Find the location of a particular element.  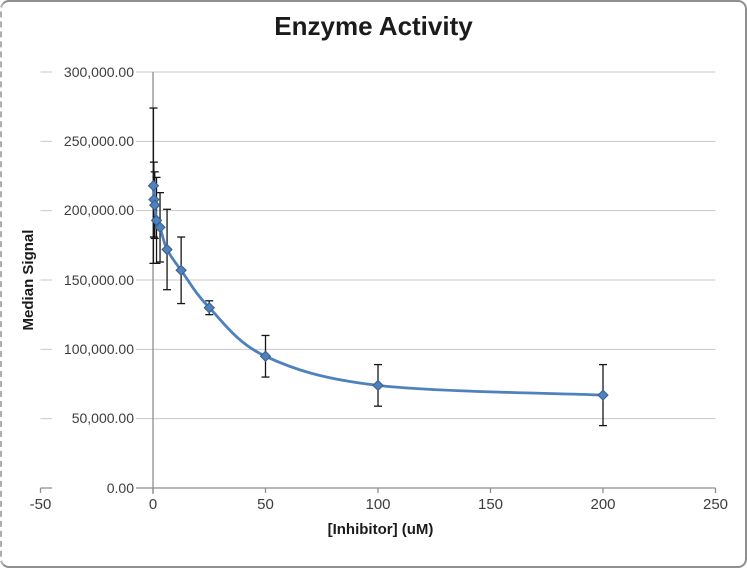

y-tick-label: 50,000.00 is located at coordinates (94, 419).